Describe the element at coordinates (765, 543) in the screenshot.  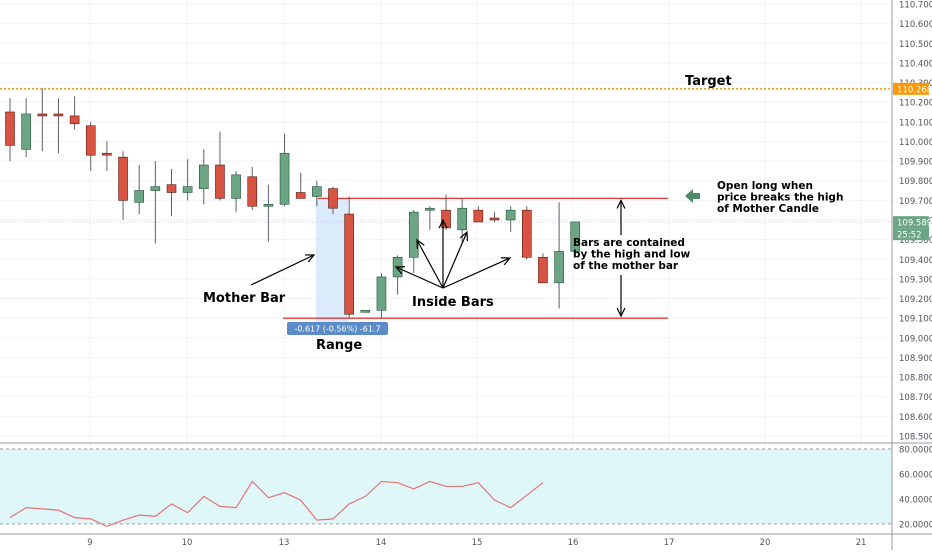
I see `x-tick-label: 20` at that location.